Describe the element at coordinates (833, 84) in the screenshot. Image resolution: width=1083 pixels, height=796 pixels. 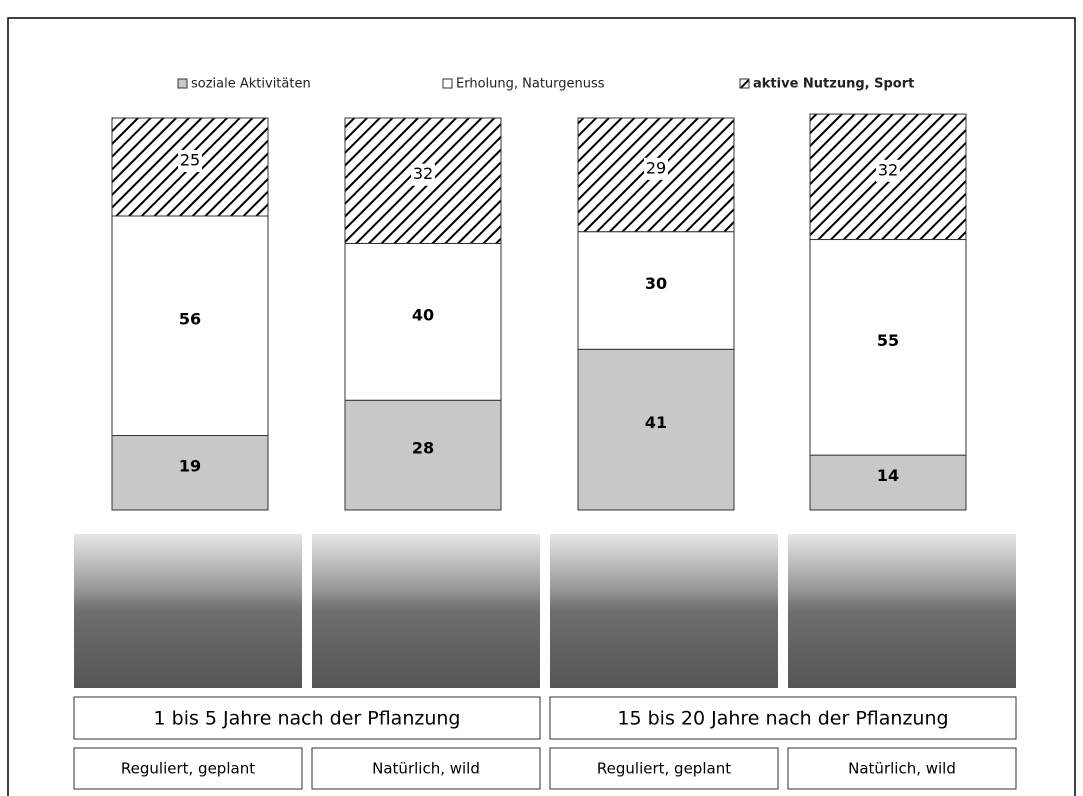
I see `legend-label: aktive Nutzung, Sport` at that location.